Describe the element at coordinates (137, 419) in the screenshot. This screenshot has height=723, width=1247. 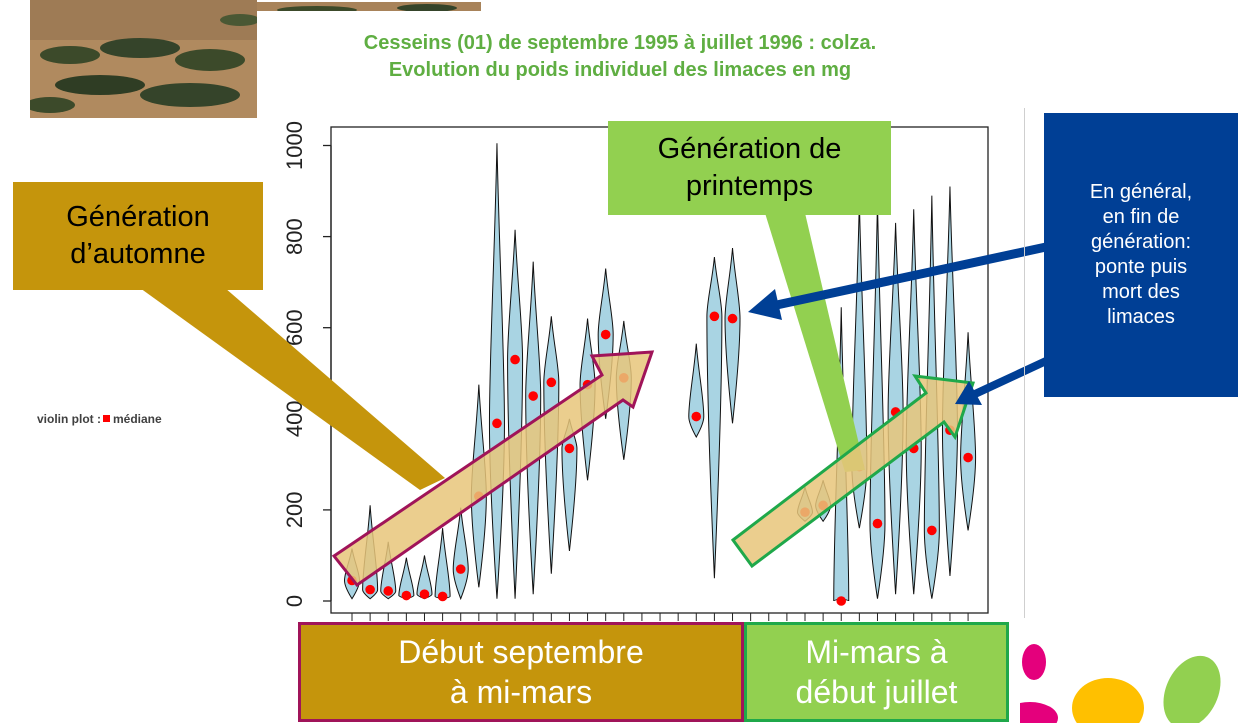
I see `legend-median: médiane` at that location.